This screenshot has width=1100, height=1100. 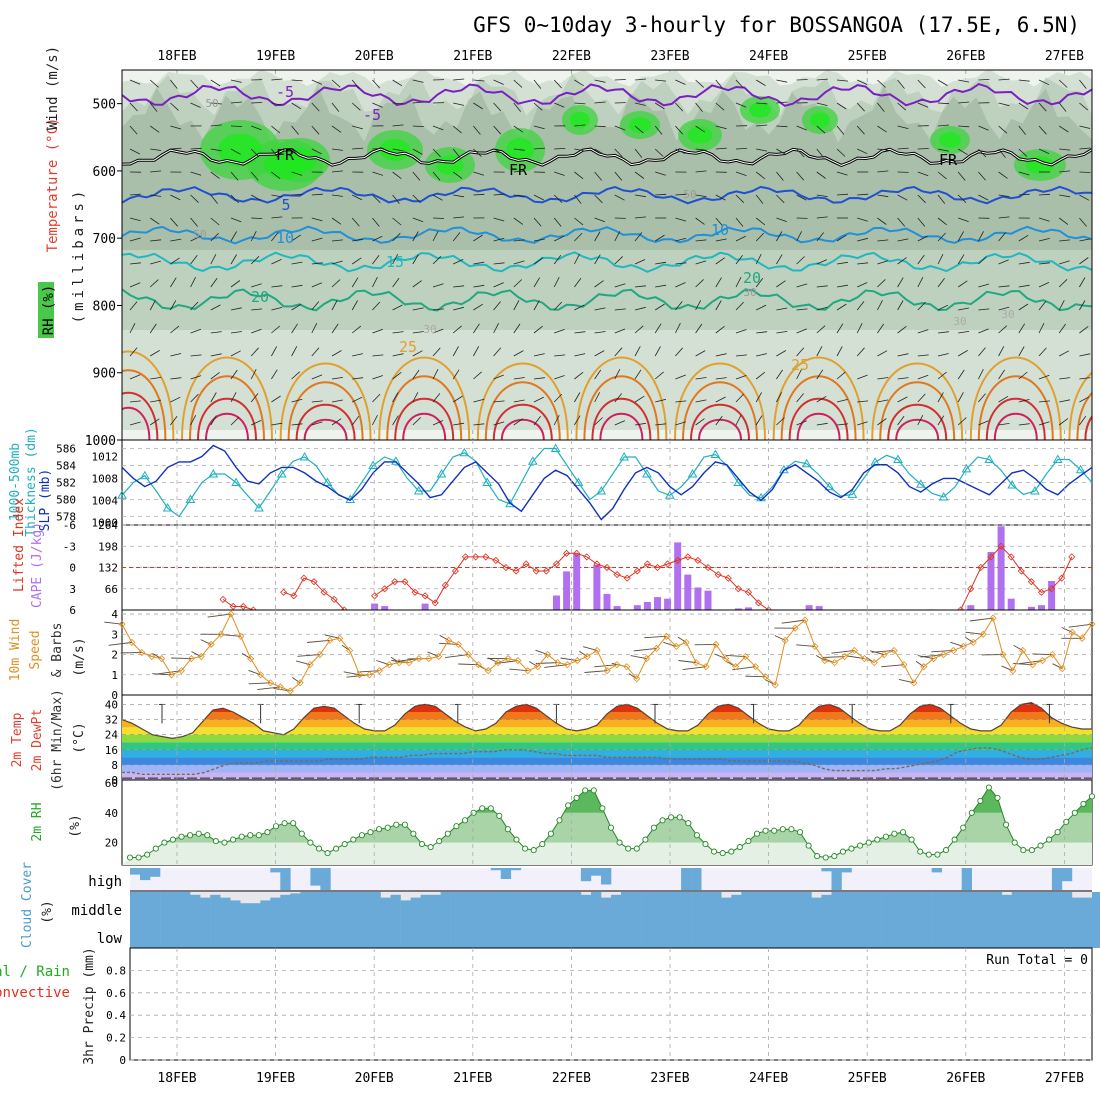 I want to click on date-label-bottom: 19FEB, so click(x=275, y=1078).